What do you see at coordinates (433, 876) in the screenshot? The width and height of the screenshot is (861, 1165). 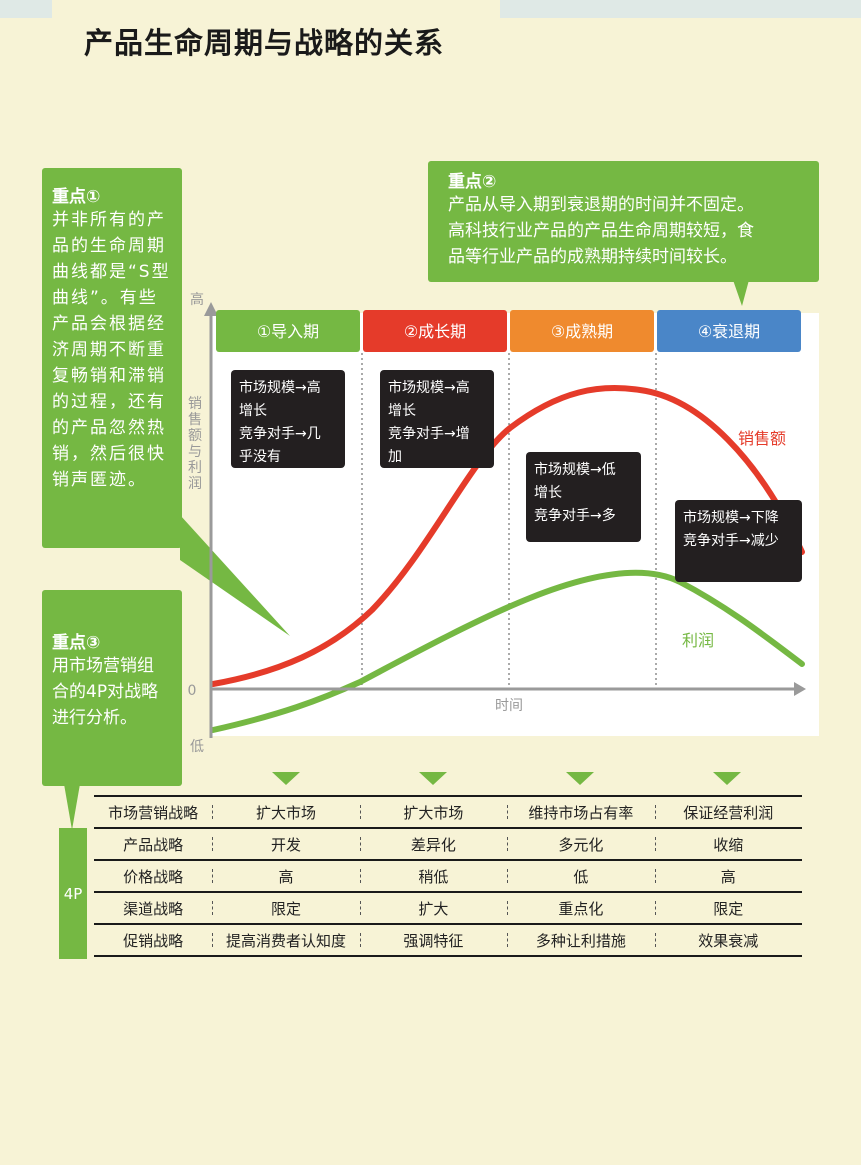 I see `table-cell: 稍低` at bounding box center [433, 876].